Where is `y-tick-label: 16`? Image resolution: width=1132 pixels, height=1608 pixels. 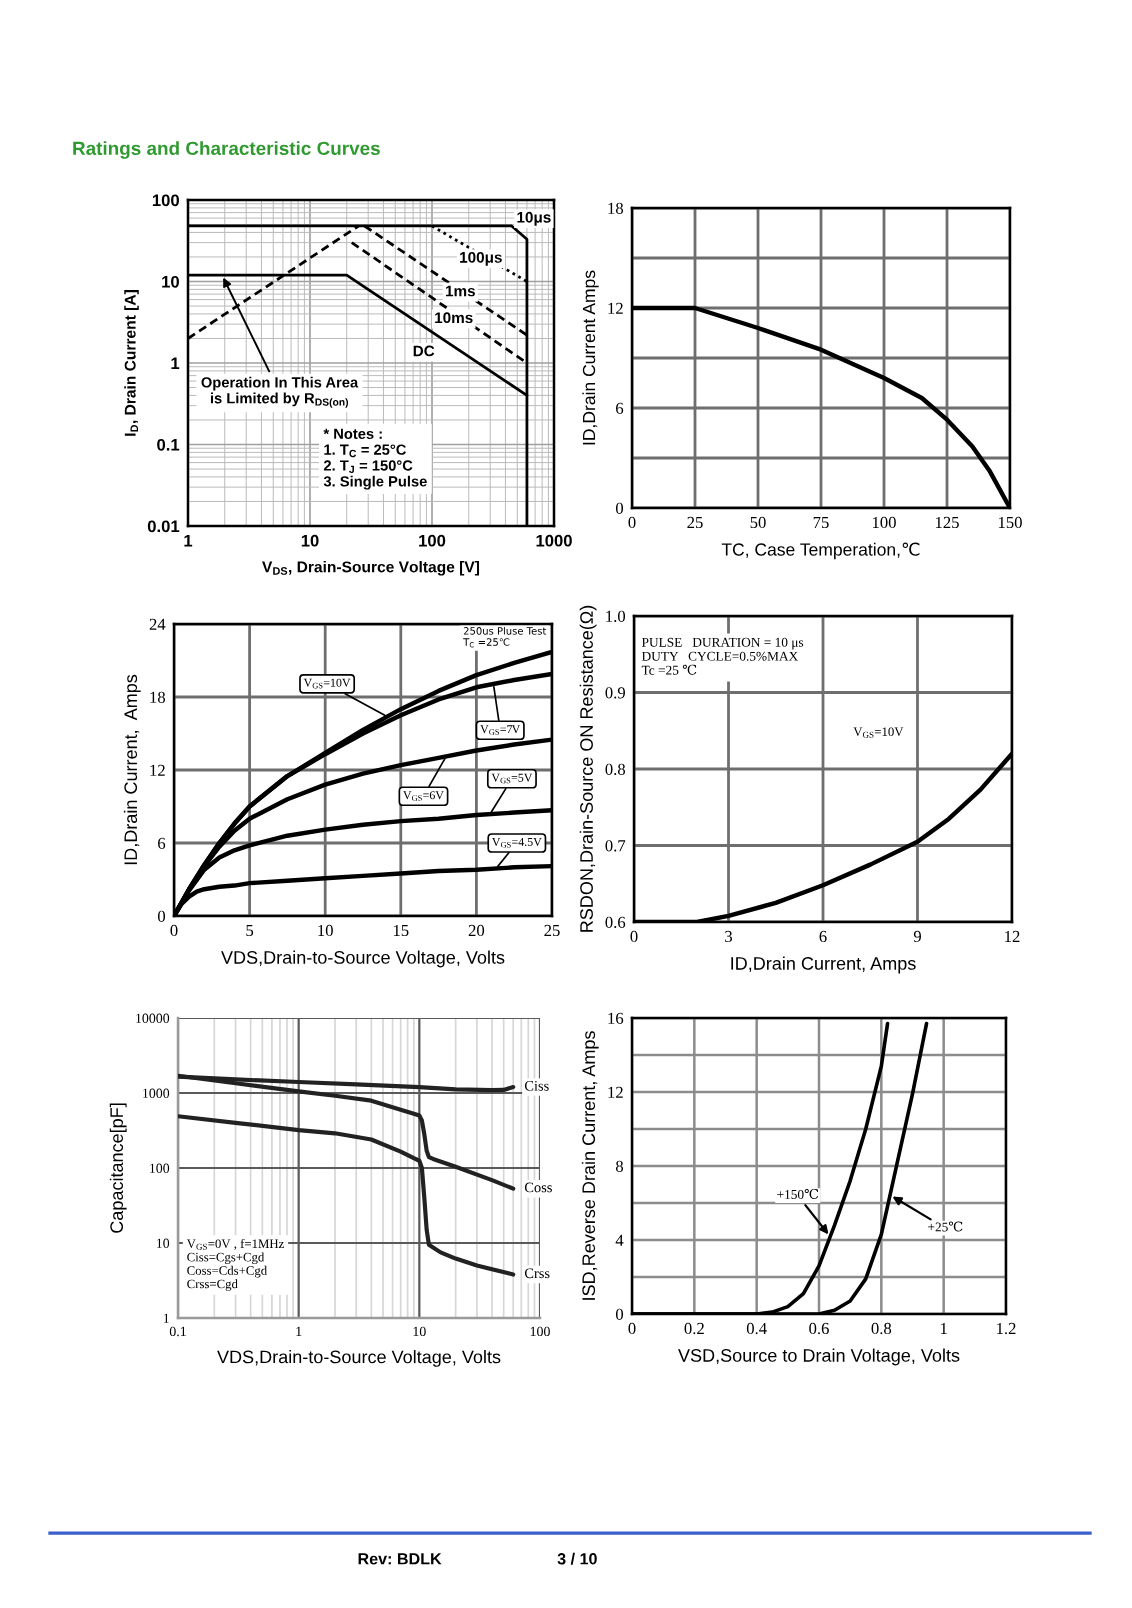
y-tick-label: 16 is located at coordinates (616, 1018).